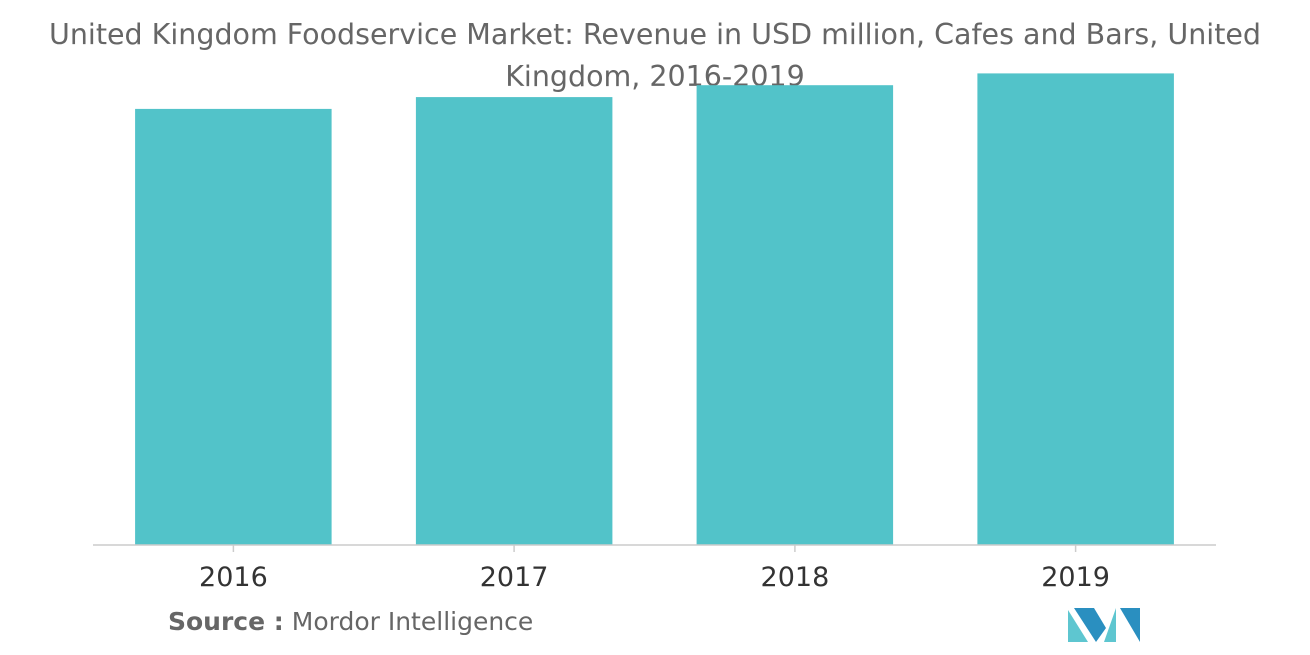  What do you see at coordinates (1075, 309) in the screenshot?
I see `bar-2019` at bounding box center [1075, 309].